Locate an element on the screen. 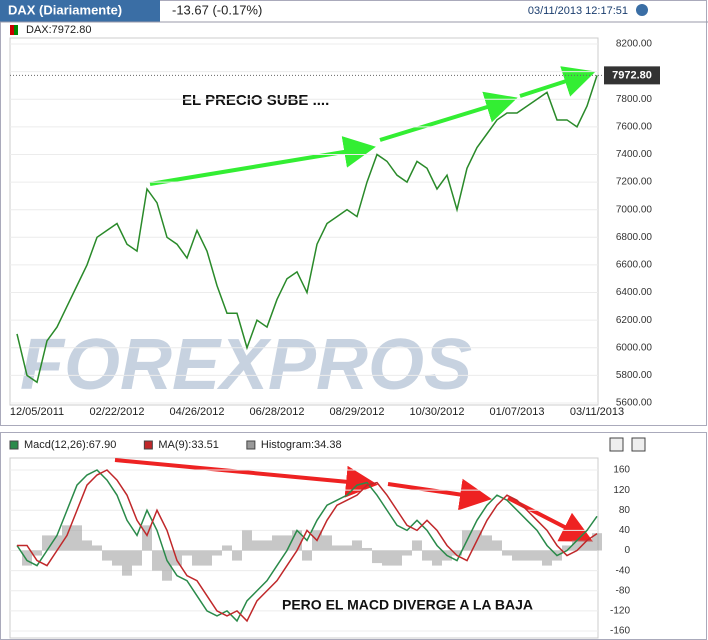  y-tick-label: 5800.00 is located at coordinates (634, 375).